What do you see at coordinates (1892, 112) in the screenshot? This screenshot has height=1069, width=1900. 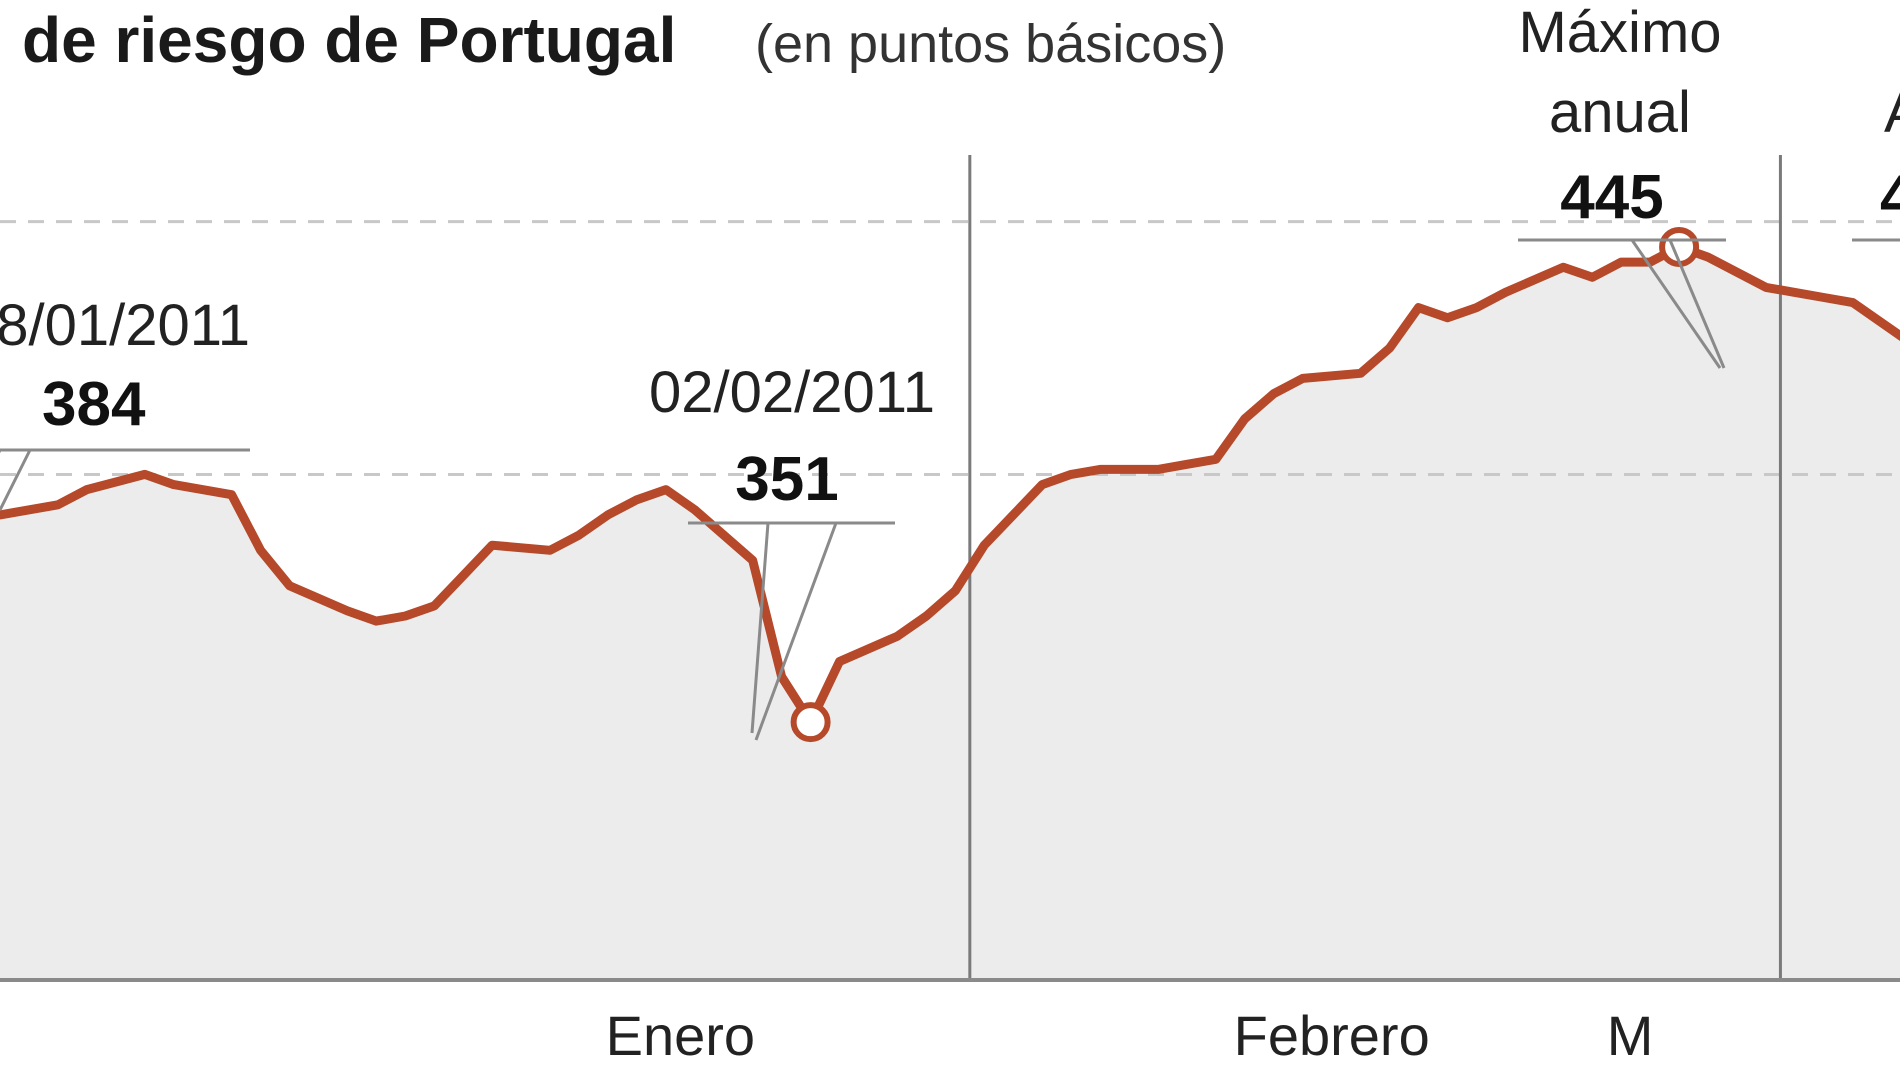 I see `annotation-label-line1: A` at bounding box center [1892, 112].